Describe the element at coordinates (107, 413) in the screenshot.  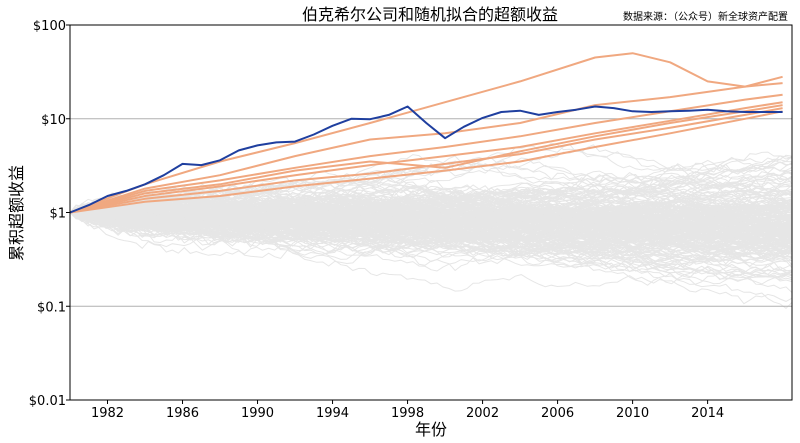
I see `x-tick-label: 1982` at that location.